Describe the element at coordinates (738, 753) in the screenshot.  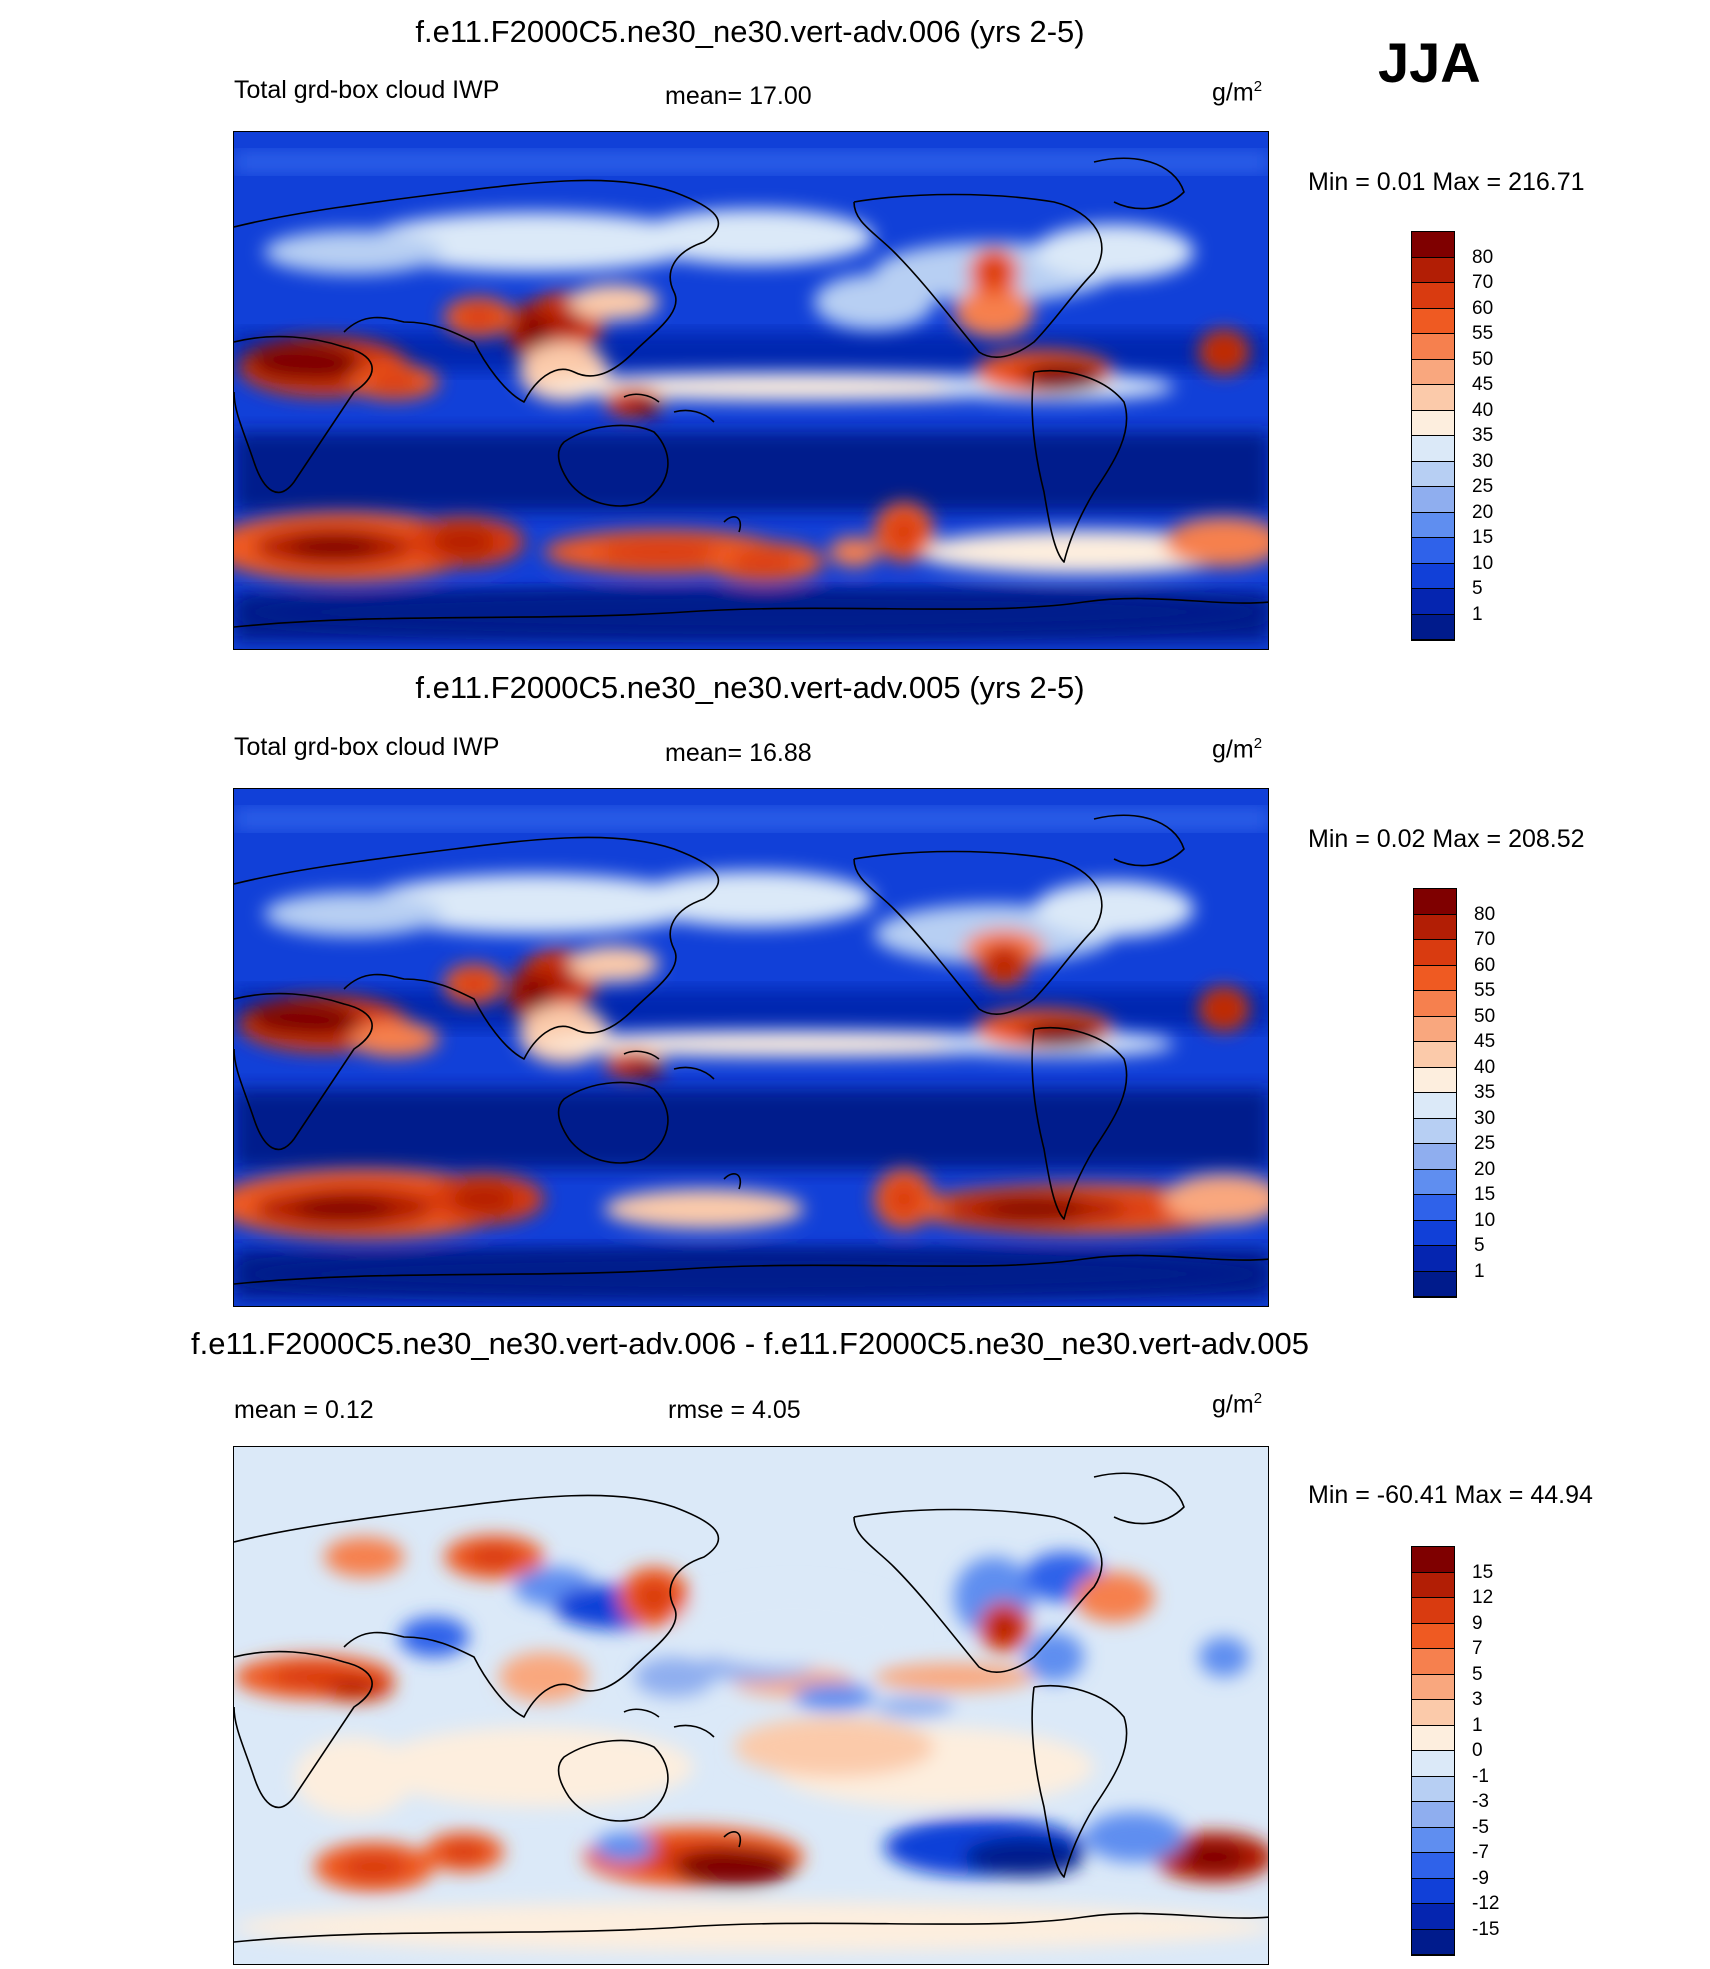
I see `panel-2-mean: mean= 16.88` at that location.